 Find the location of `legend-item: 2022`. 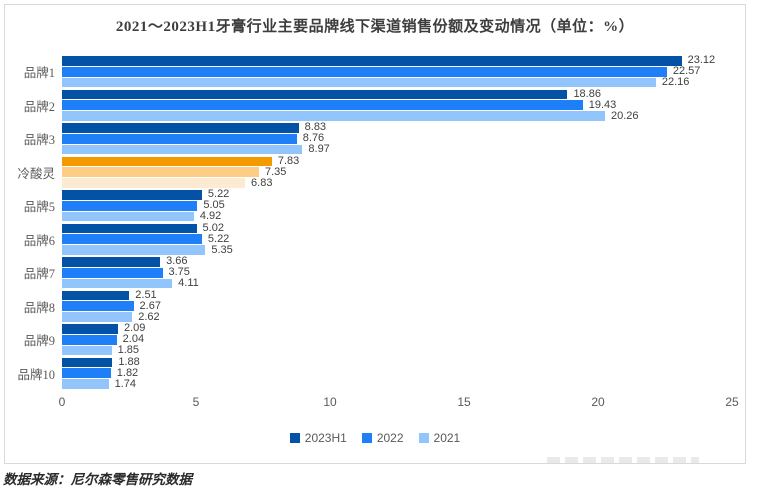

legend-item: 2022 is located at coordinates (382, 438).